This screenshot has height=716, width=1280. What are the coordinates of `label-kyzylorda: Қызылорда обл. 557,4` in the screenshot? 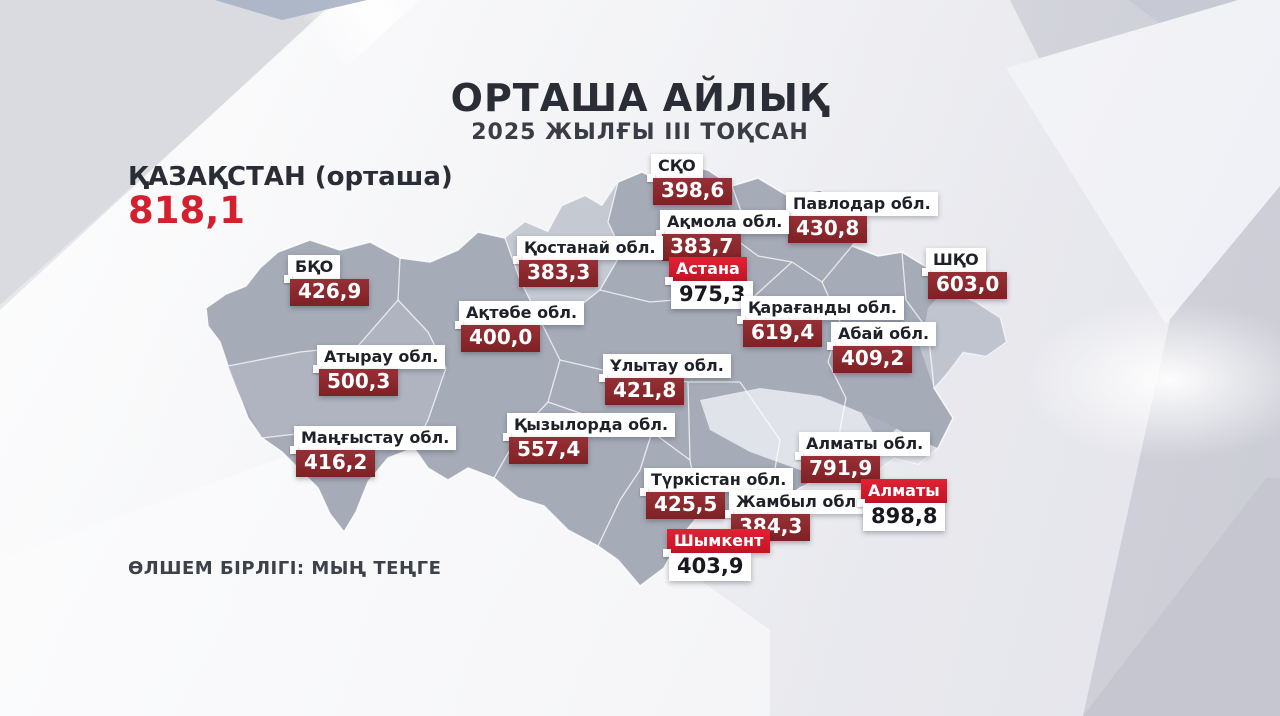 It's located at (589, 439).